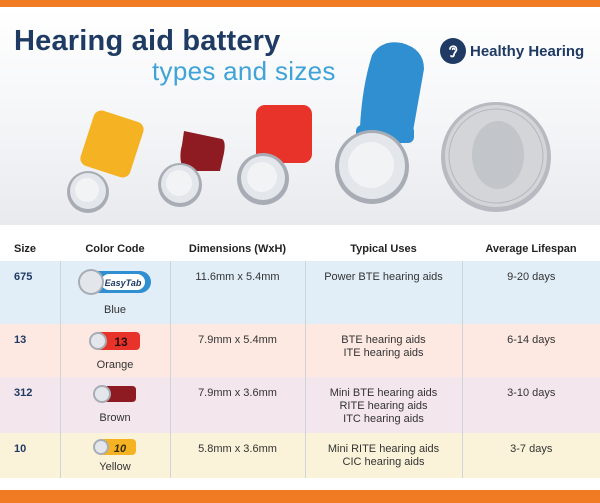 The image size is (600, 503). I want to click on bottom-accent-bar, so click(300, 496).